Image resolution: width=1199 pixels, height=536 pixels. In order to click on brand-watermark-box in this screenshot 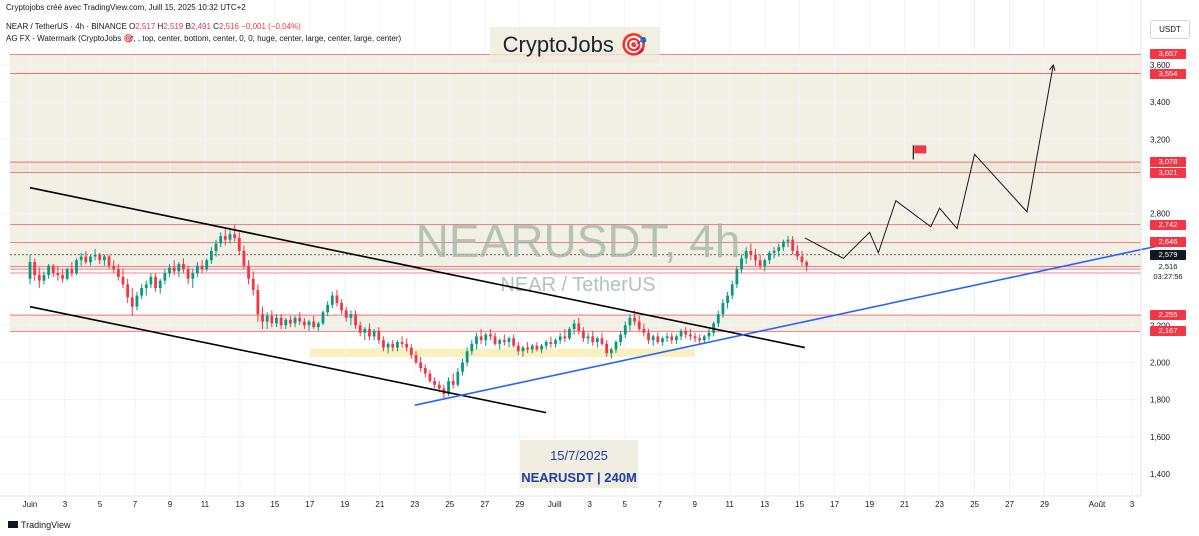, I will do `click(575, 45)`.